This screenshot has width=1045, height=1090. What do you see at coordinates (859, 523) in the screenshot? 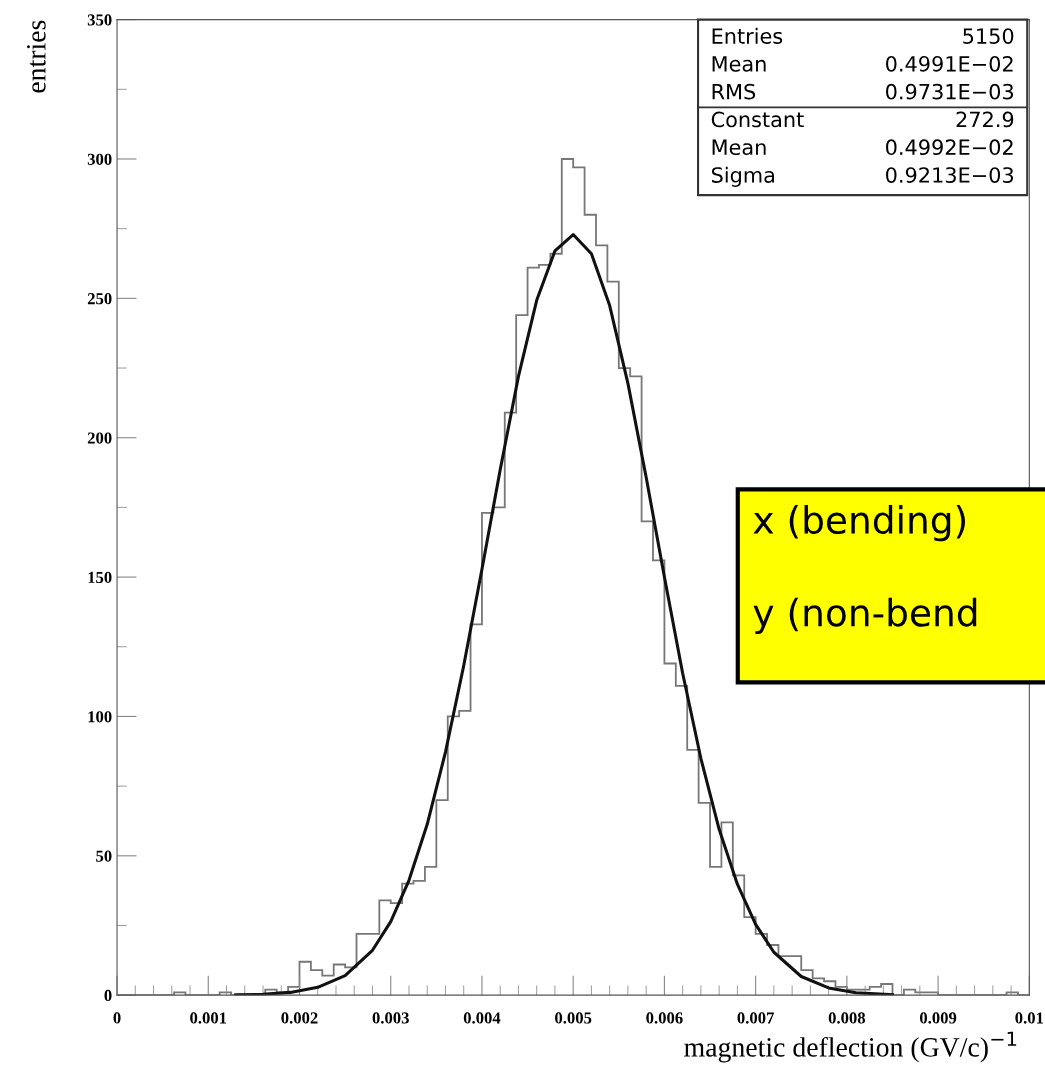
I see `annotation: x (bending)` at bounding box center [859, 523].